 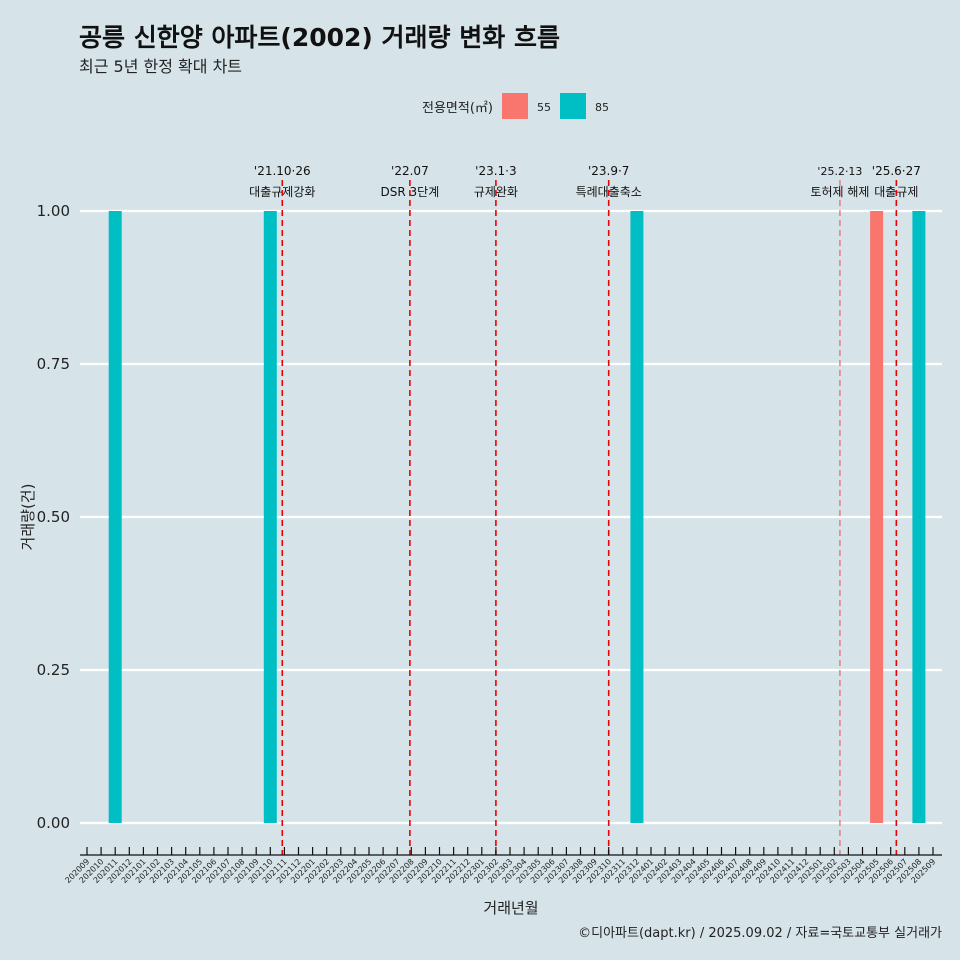 I want to click on chart-subtitle: 최근 5년 한정 확대 차트, so click(x=161, y=66).